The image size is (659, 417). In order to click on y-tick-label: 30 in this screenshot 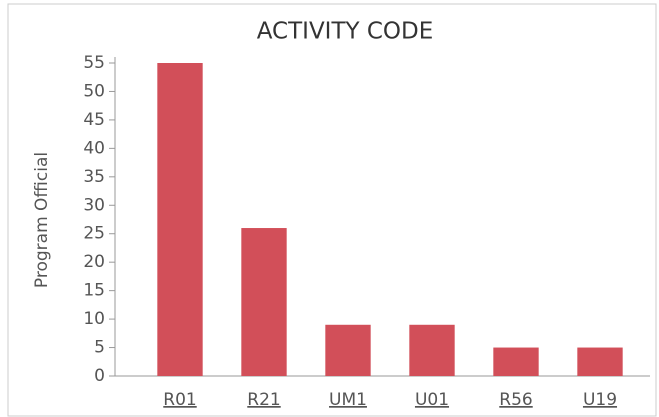, I will do `click(94, 205)`.